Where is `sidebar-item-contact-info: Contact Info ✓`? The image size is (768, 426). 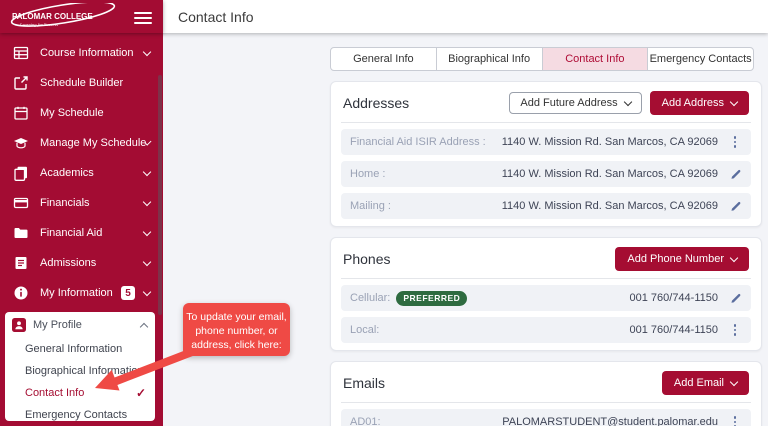
sidebar-item-contact-info: Contact Info ✓ is located at coordinates (85, 393).